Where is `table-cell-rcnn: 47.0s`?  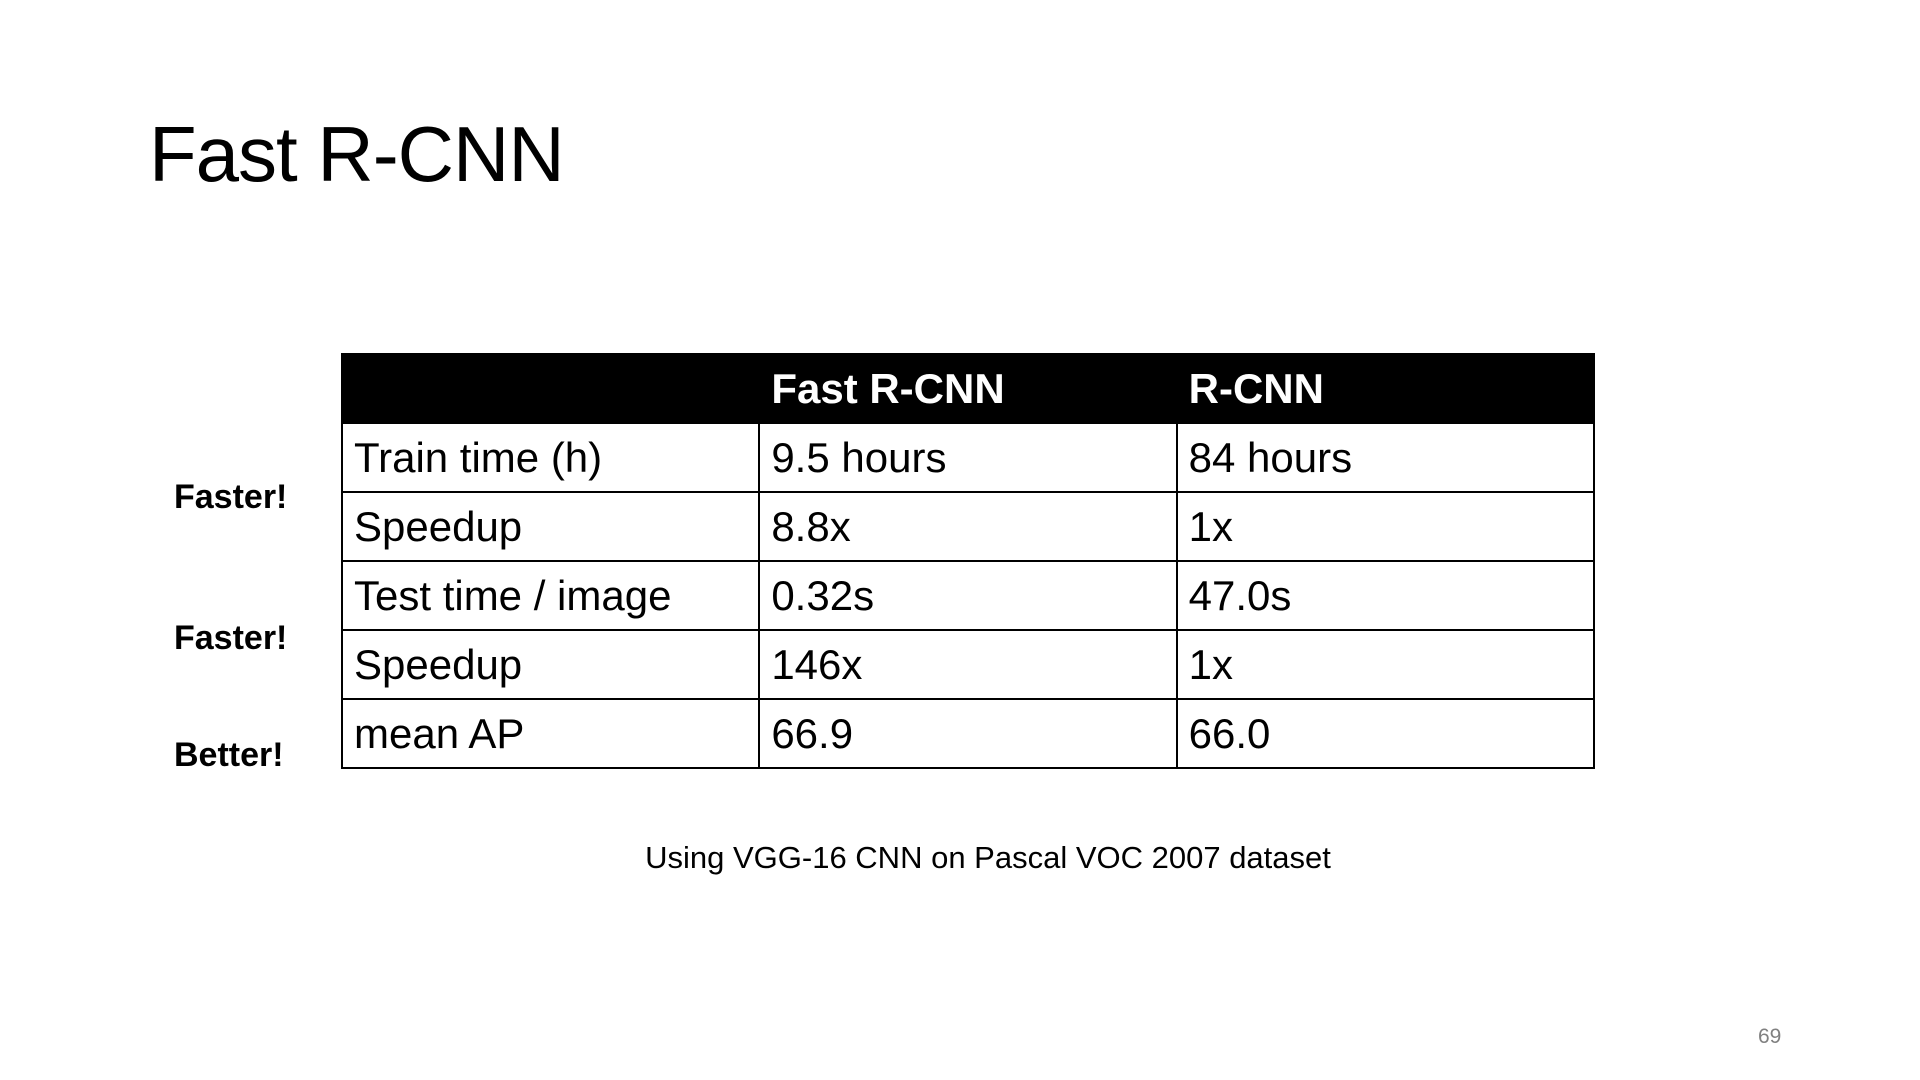 table-cell-rcnn: 47.0s is located at coordinates (1385, 595).